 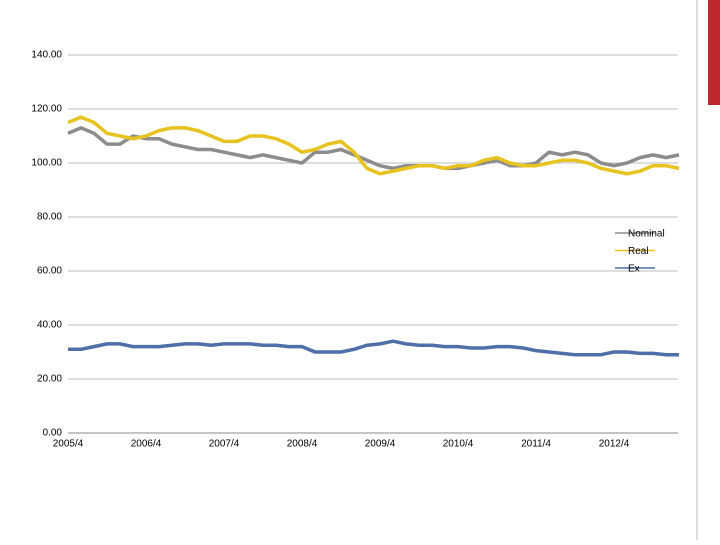 I want to click on y-tick-label: 0.00, so click(x=53, y=433).